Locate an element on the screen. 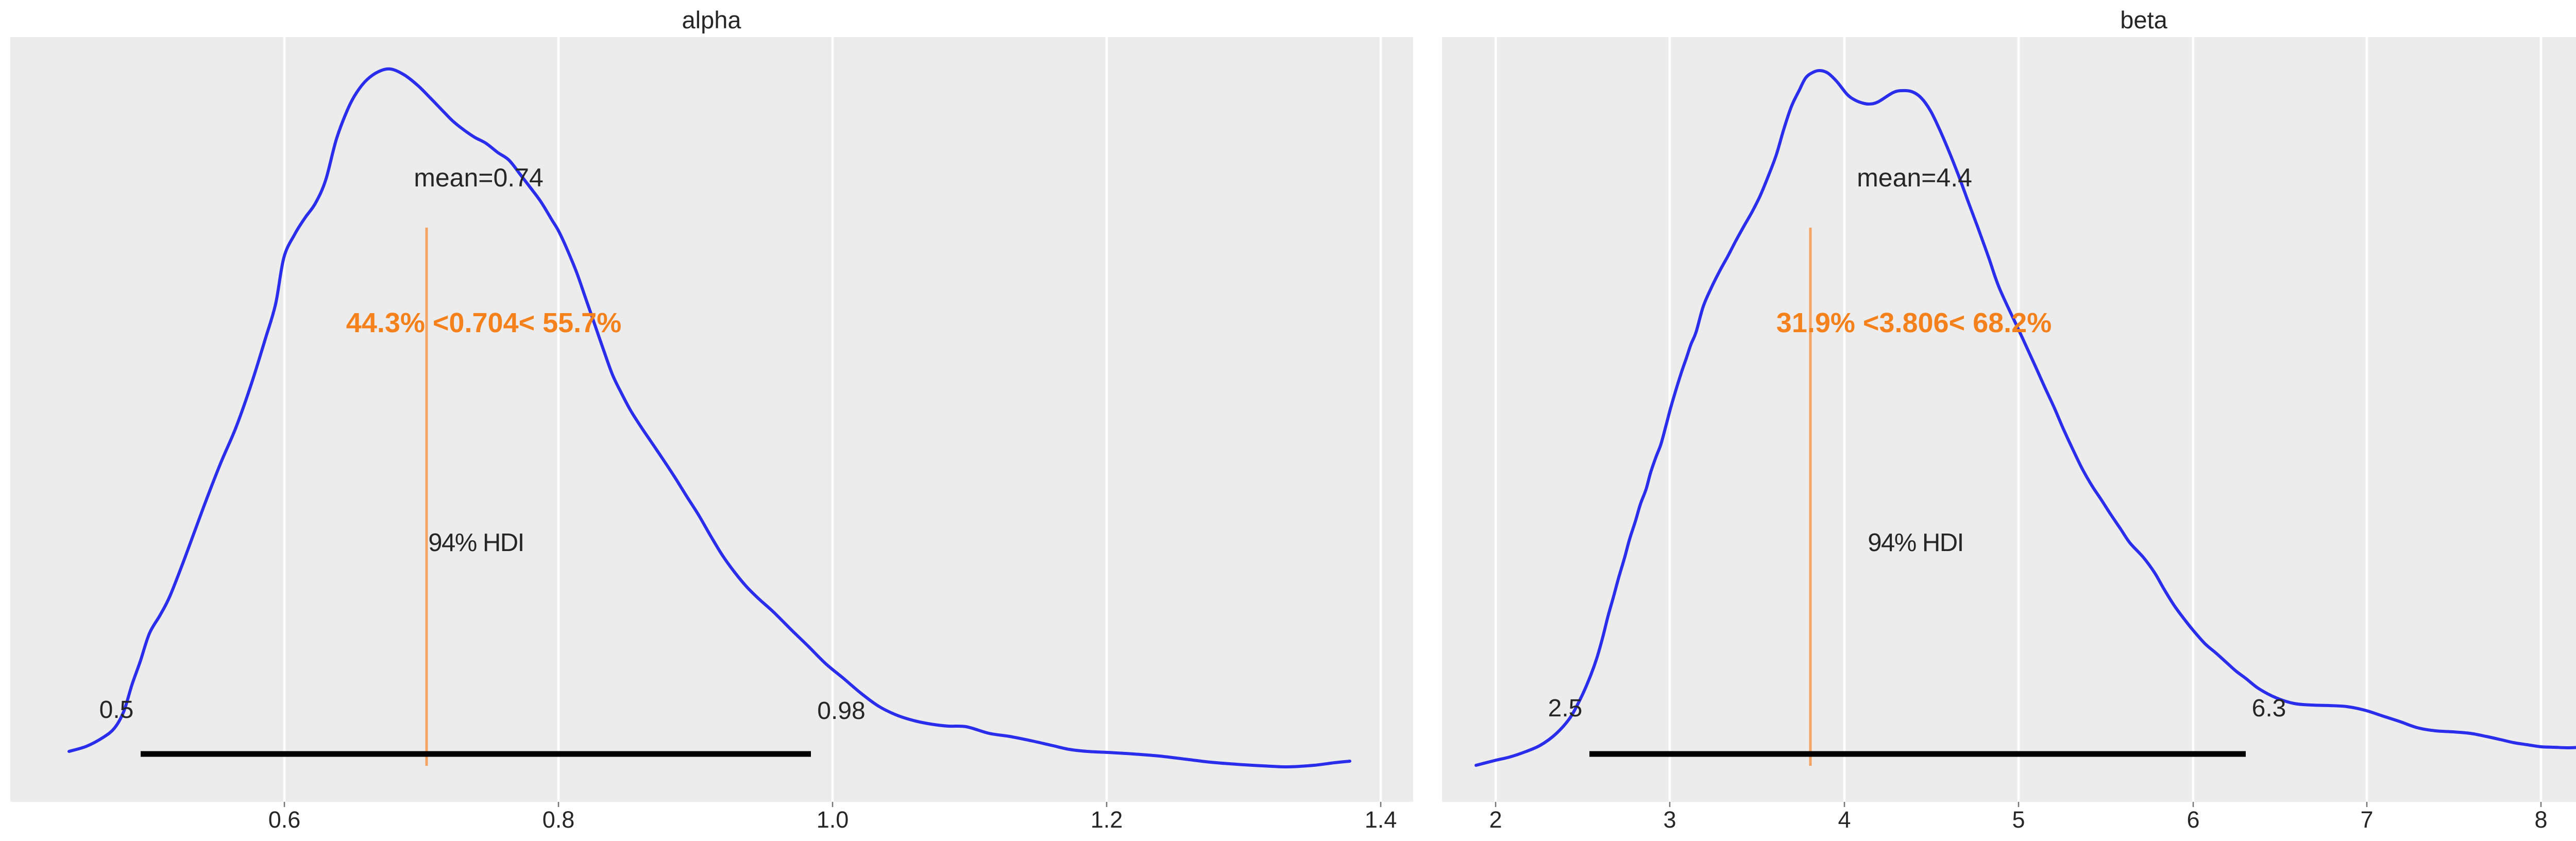 This screenshot has width=2576, height=841. svg-text: 0.8 is located at coordinates (559, 819).